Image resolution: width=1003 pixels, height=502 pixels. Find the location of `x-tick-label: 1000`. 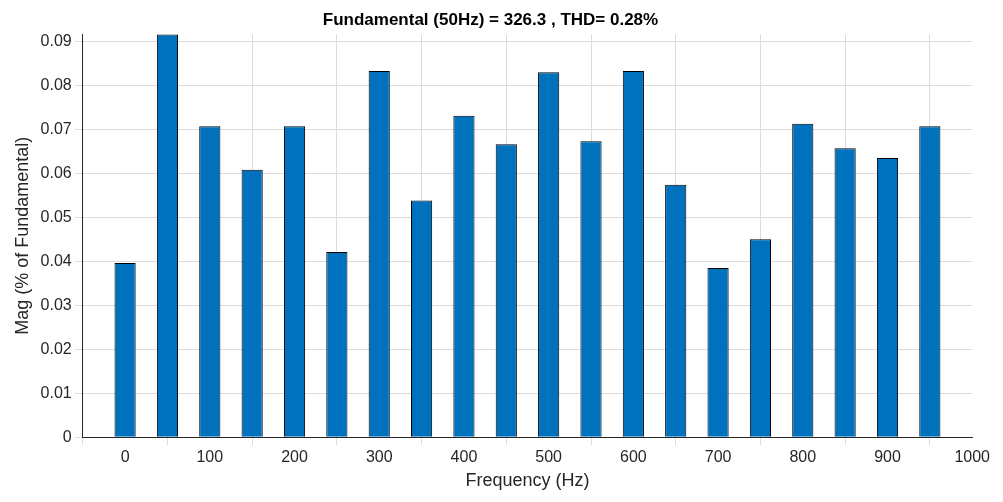

x-tick-label: 1000 is located at coordinates (972, 457).